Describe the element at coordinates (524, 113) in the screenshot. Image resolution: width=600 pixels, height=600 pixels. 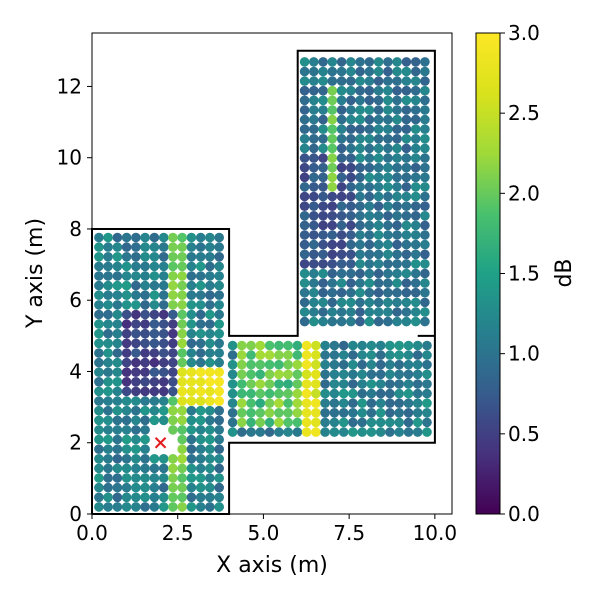
I see `colorbar-tick-label: 2.5` at that location.